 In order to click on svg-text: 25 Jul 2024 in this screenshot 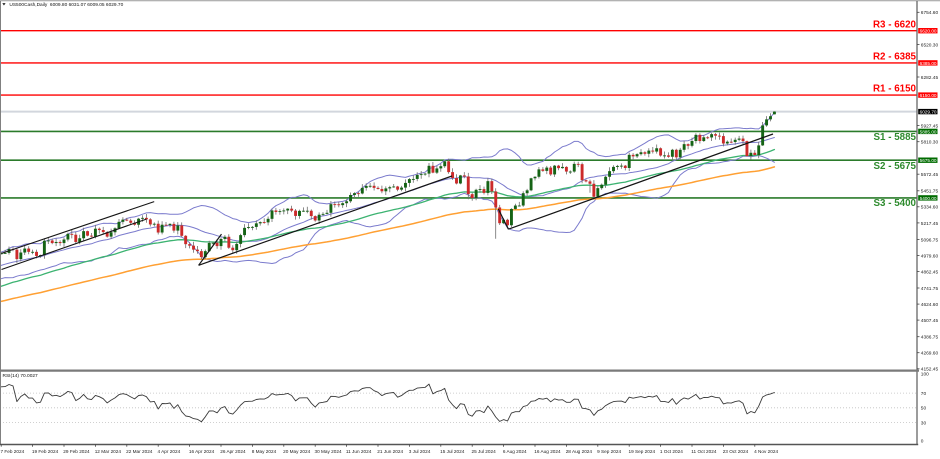, I will do `click(484, 451)`.